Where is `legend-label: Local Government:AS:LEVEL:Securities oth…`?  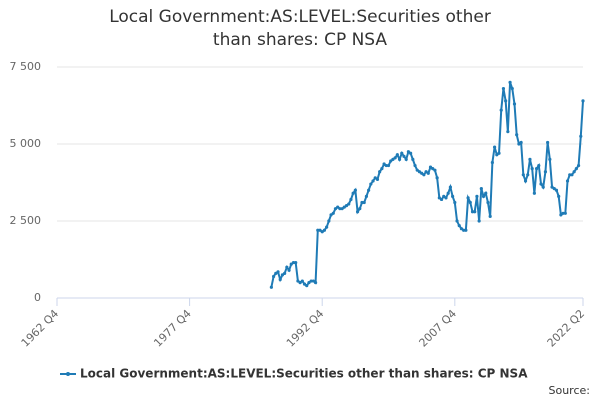 legend-label: Local Government:AS:LEVEL:Securities oth… is located at coordinates (304, 374).